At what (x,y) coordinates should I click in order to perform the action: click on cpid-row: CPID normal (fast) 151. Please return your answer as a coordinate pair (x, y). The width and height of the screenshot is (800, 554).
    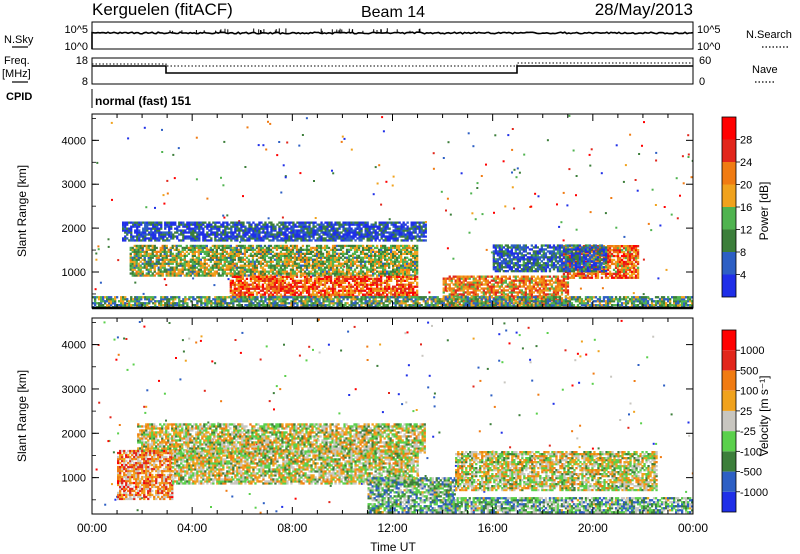
    Looking at the image, I should click on (98, 98).